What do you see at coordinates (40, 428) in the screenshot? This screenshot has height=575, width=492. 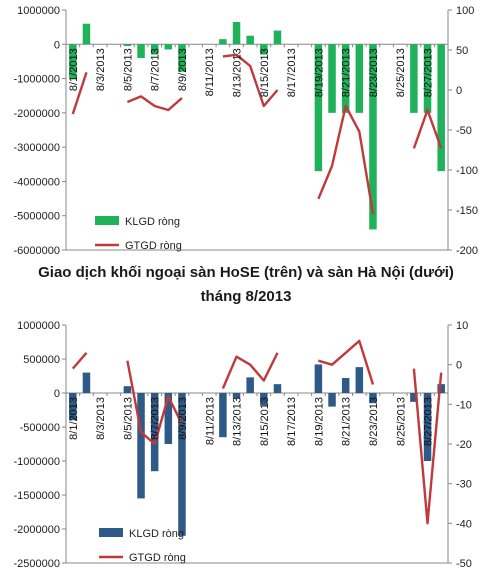 I see `left-tick-label: -500000` at bounding box center [40, 428].